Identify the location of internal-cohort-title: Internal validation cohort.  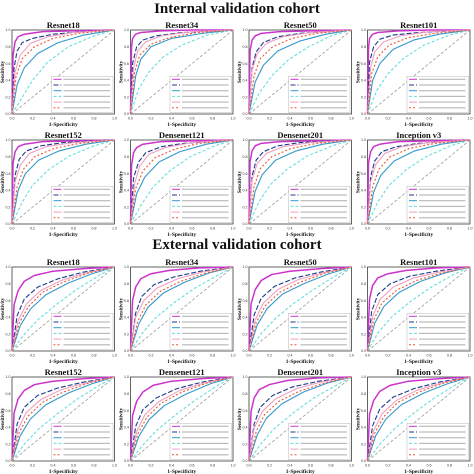
(237, 9).